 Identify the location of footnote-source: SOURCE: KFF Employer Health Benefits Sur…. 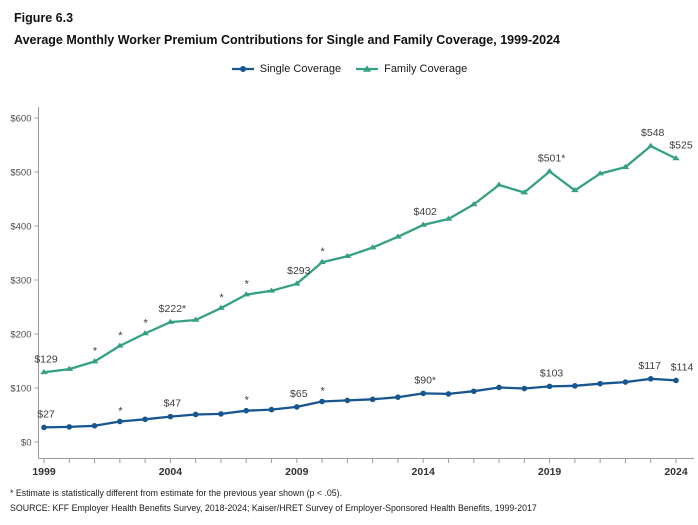
(273, 508).